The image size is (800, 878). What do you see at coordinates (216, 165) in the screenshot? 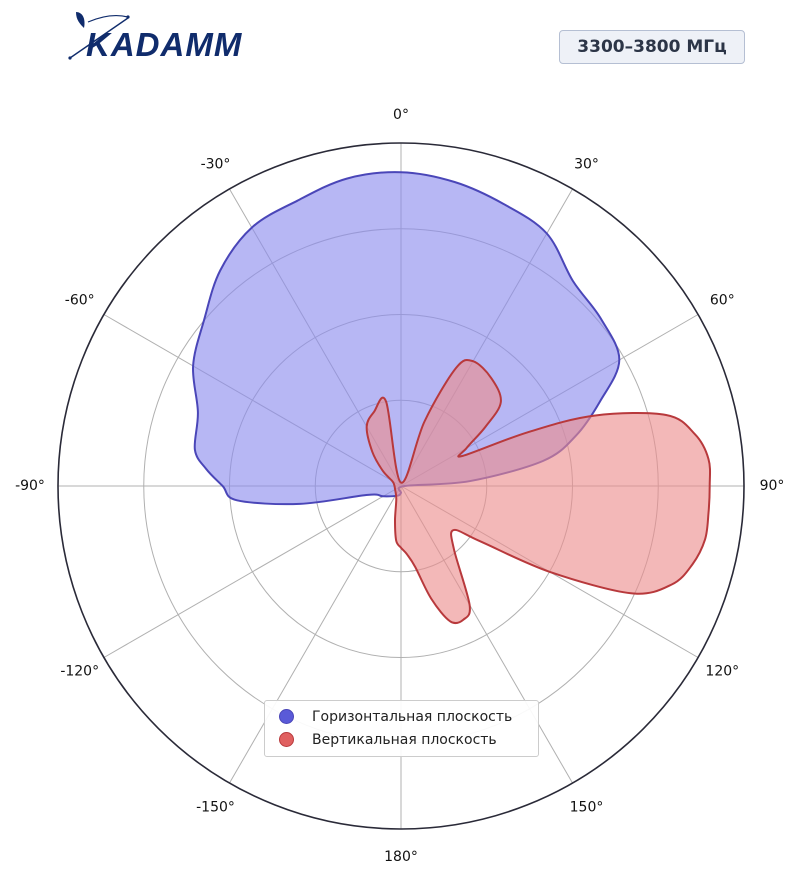
I see `angle-tick-label: -30°` at bounding box center [216, 165].